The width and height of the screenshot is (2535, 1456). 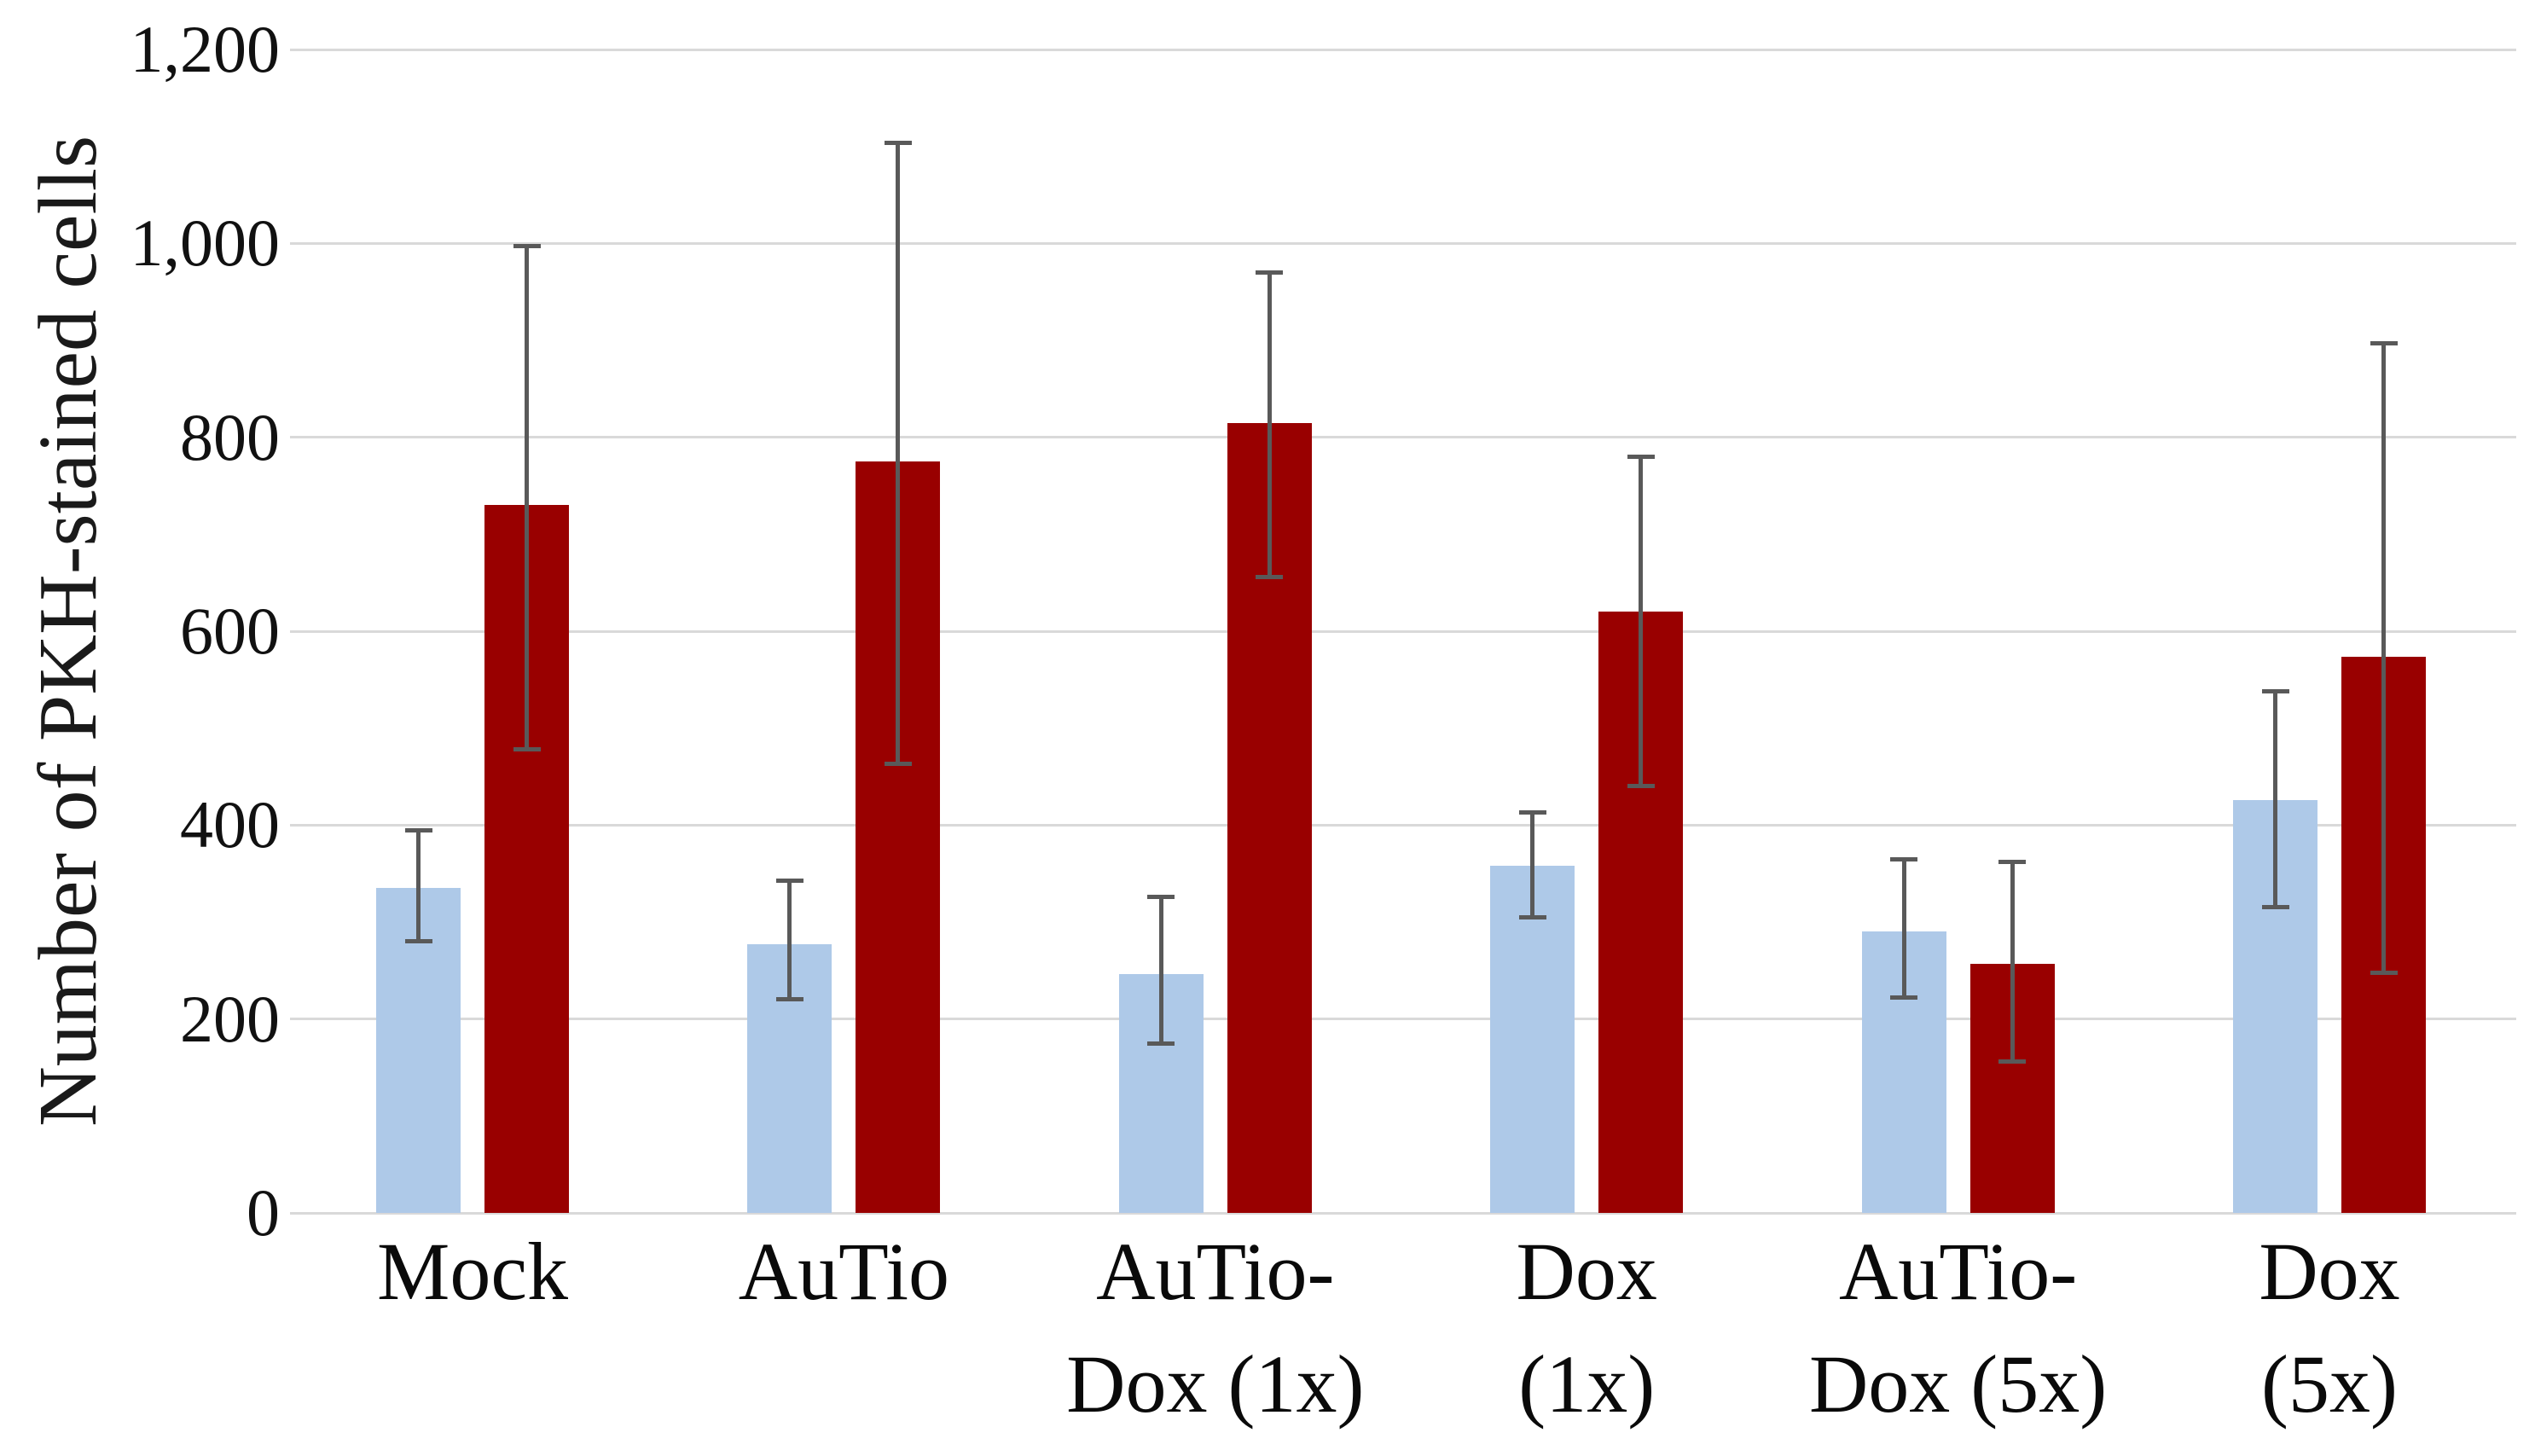 I want to click on error-cap-bottom-autio-dox-5x-blue, so click(x=1904, y=998).